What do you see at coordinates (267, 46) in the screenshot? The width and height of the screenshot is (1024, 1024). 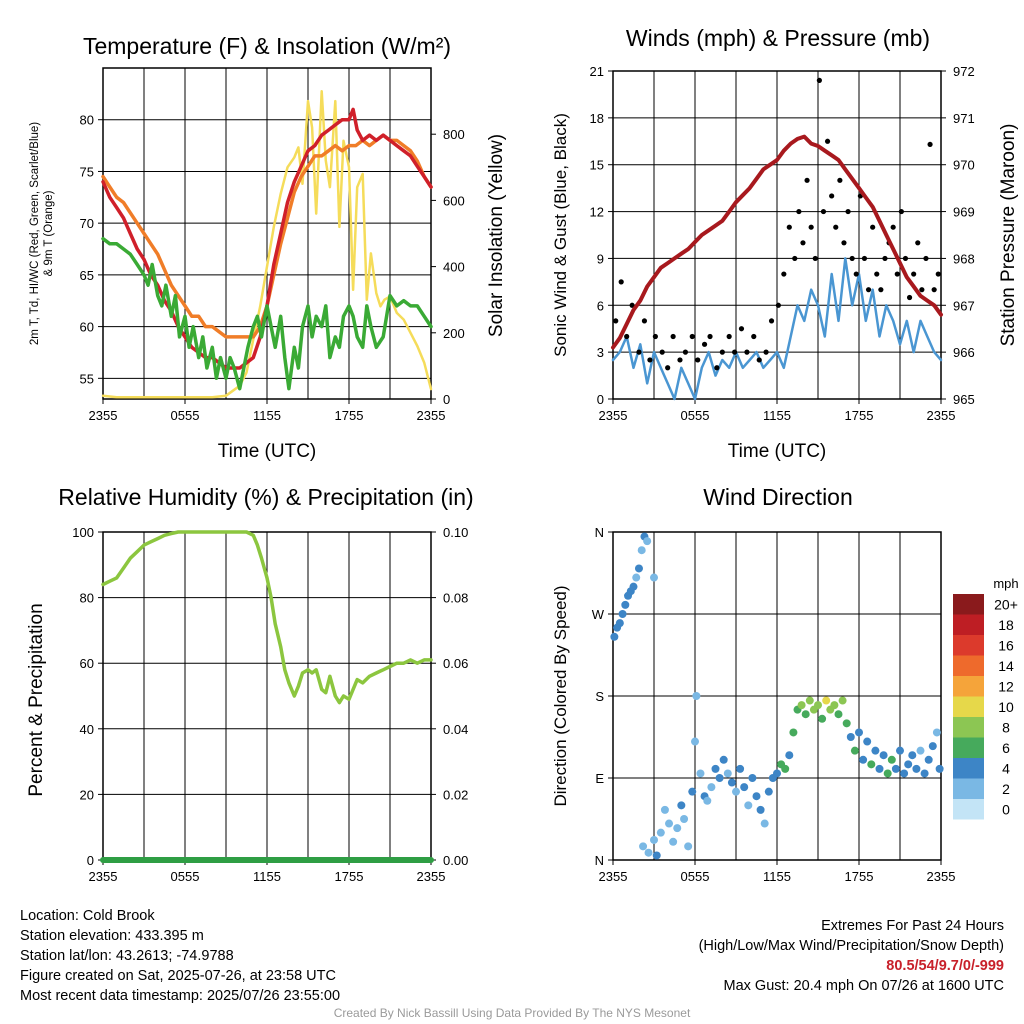 I see `chart-title: Temperature (F) & Insolation (W/m²)` at bounding box center [267, 46].